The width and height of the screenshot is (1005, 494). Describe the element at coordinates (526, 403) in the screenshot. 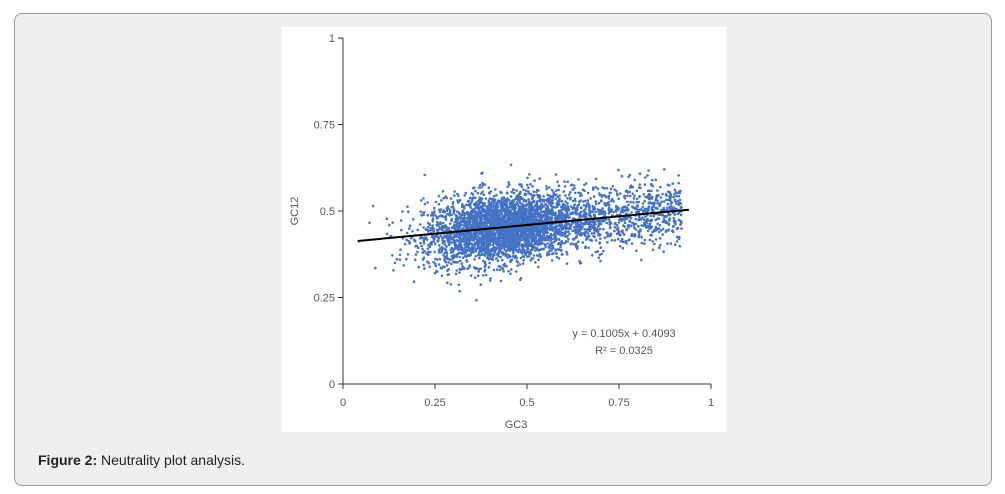

I see `x-tick-label: 0.5` at that location.